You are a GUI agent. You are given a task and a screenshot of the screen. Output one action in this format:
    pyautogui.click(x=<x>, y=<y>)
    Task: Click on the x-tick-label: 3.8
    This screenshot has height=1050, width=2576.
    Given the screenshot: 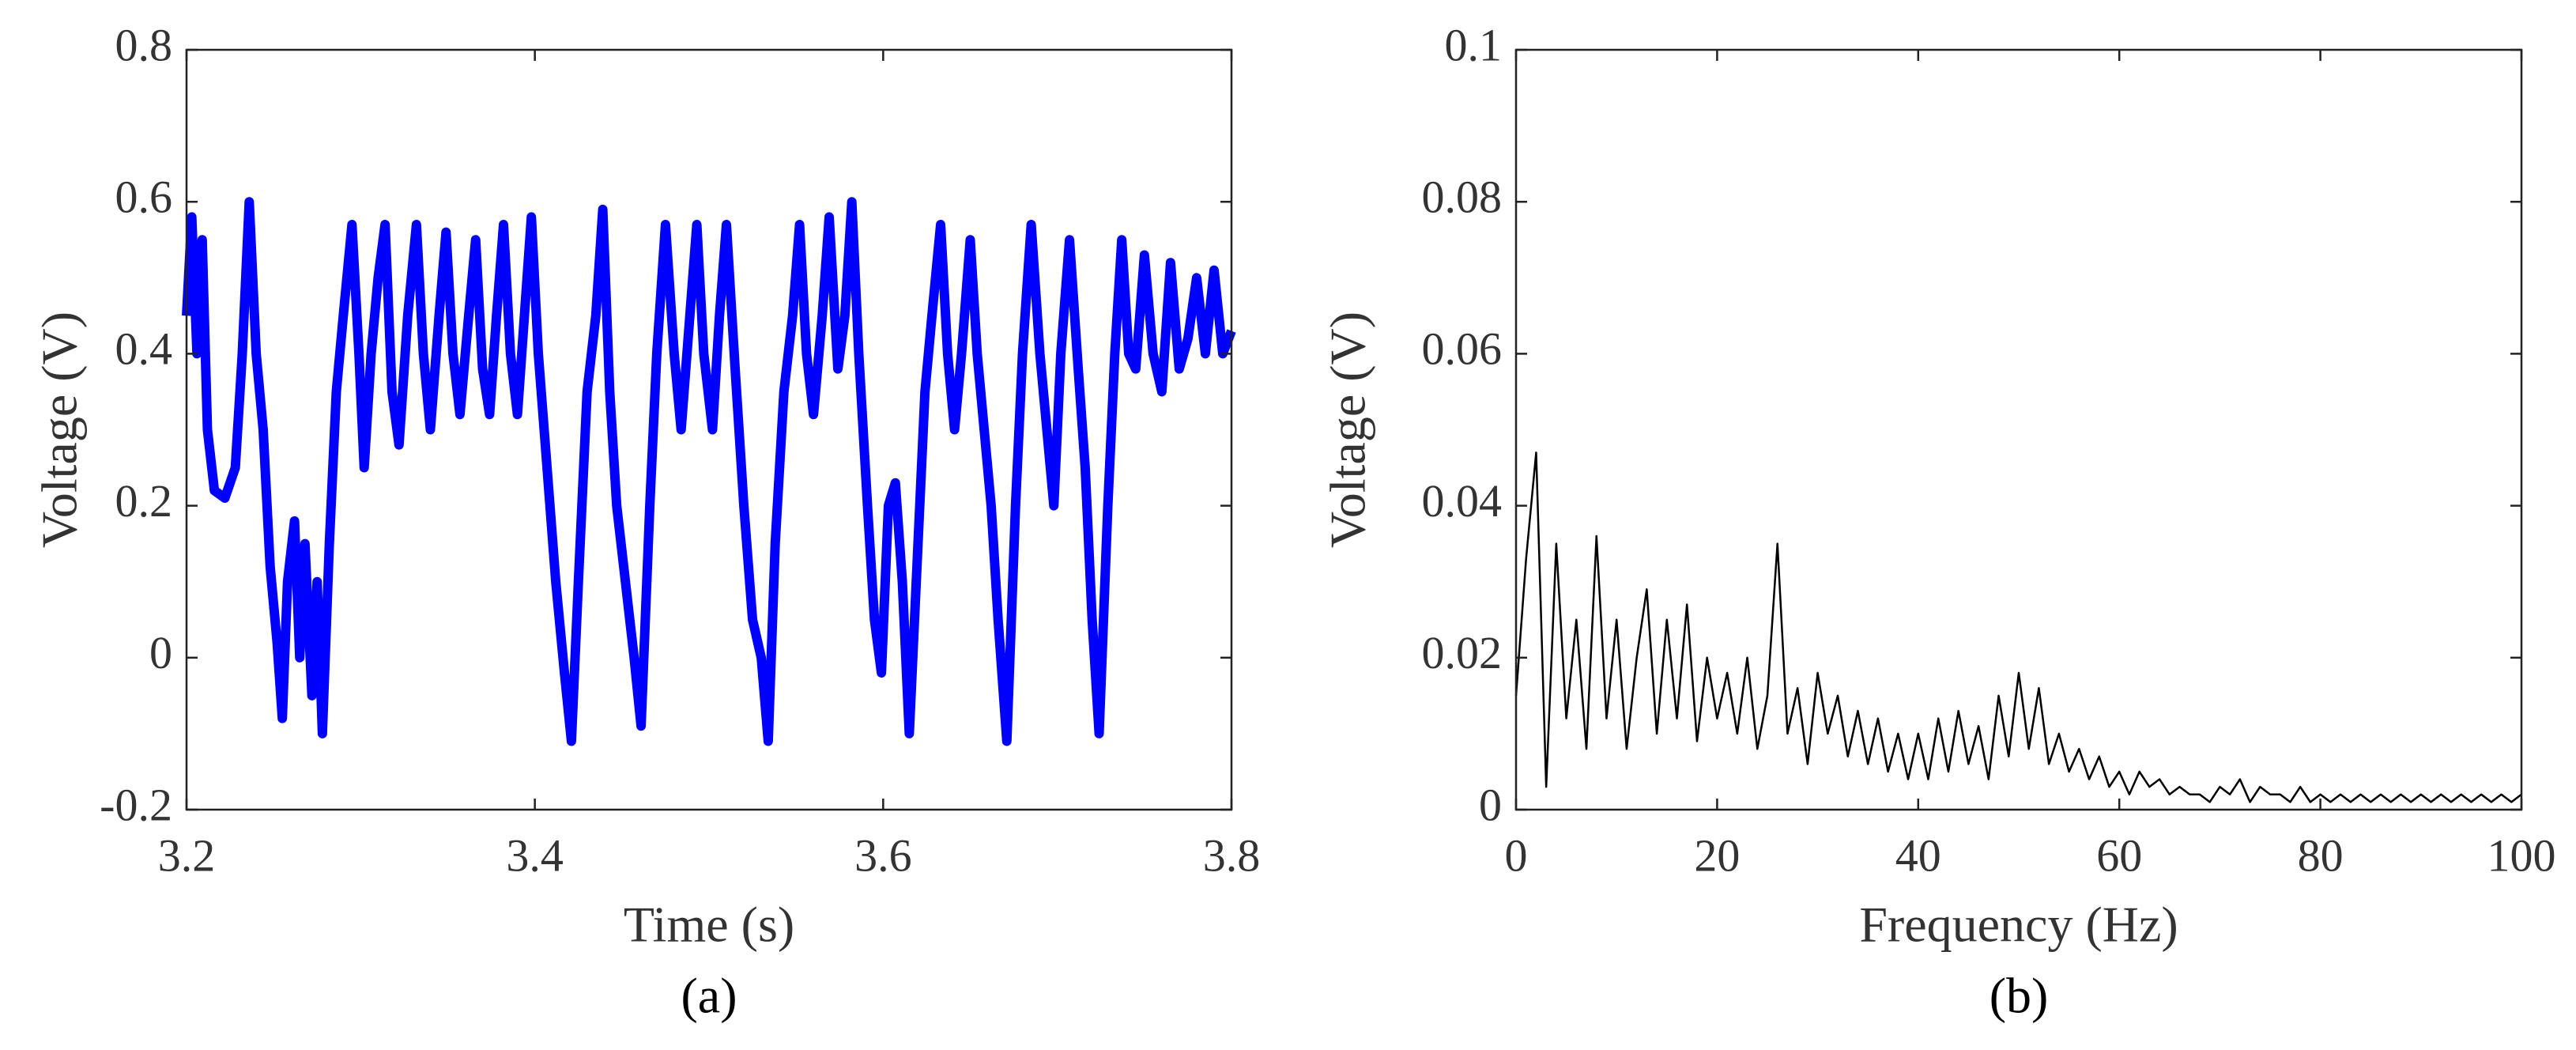 What is the action you would take?
    pyautogui.click(x=1232, y=855)
    